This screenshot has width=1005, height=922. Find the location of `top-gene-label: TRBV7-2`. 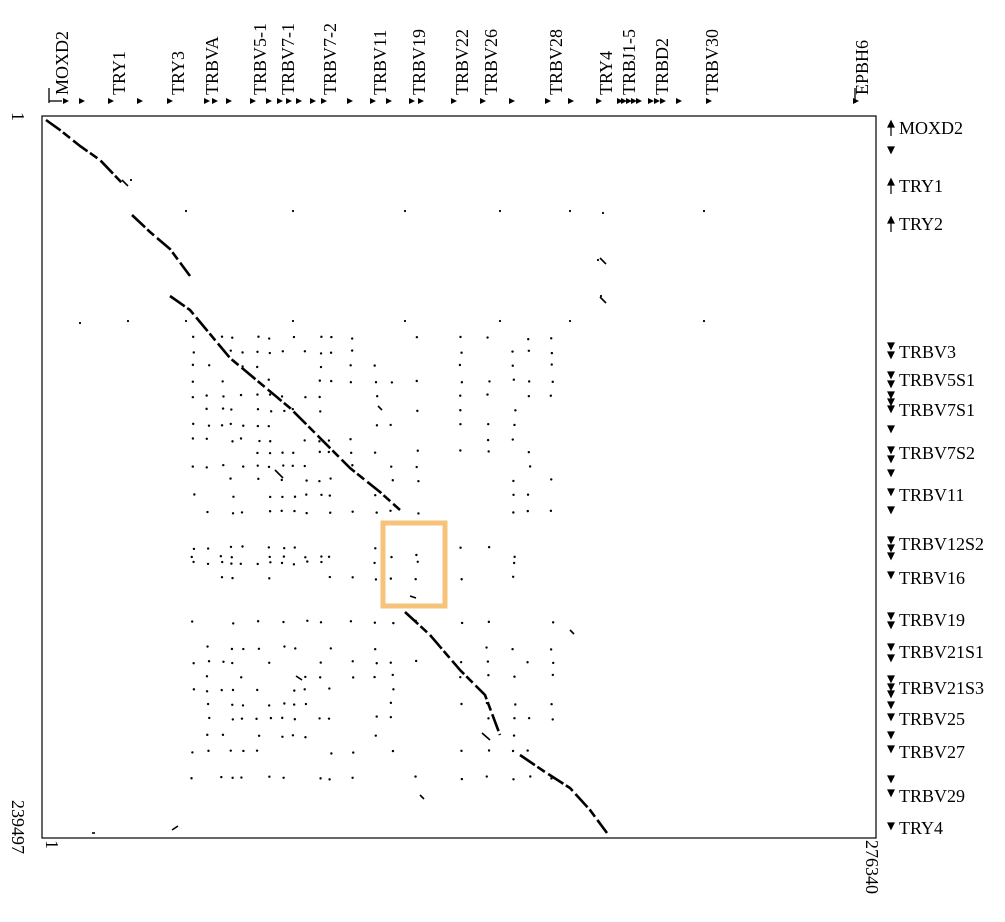

top-gene-label: TRBV7-2 is located at coordinates (330, 59).